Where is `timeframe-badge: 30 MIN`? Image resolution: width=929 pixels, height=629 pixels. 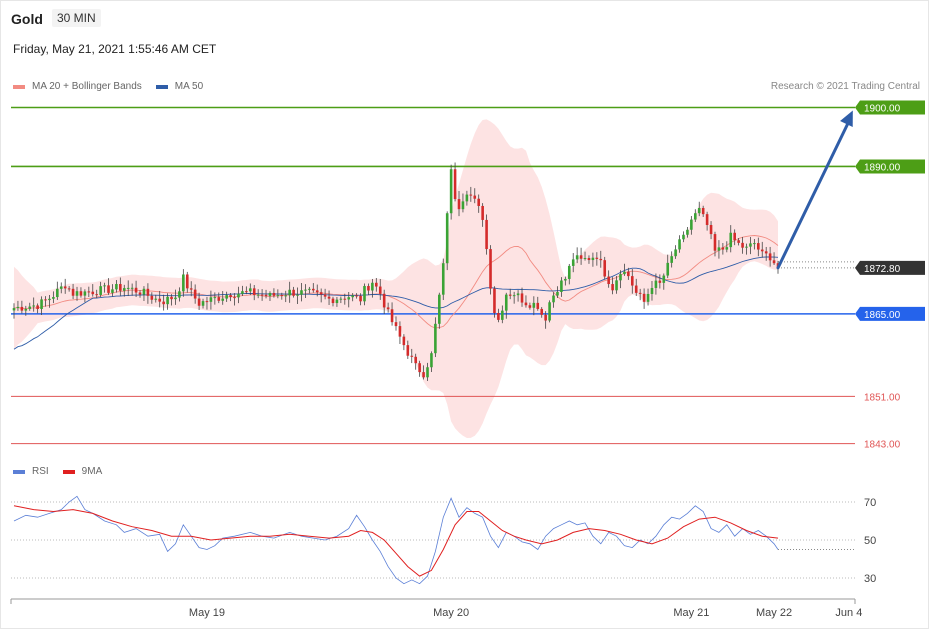 timeframe-badge: 30 MIN is located at coordinates (76, 18).